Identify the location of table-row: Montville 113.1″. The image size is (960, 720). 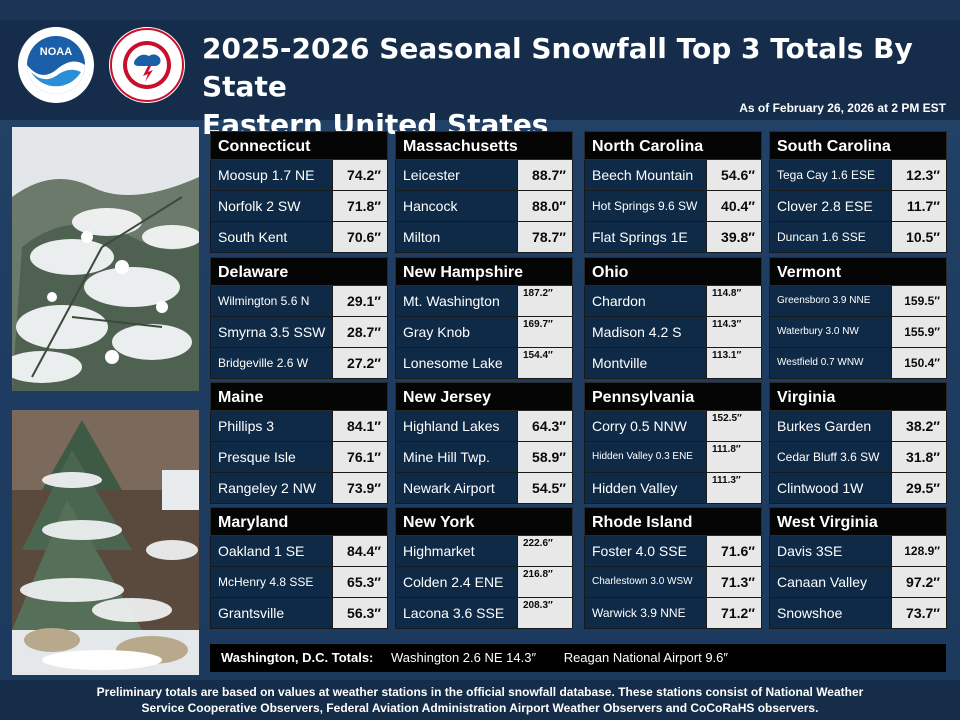
(673, 363).